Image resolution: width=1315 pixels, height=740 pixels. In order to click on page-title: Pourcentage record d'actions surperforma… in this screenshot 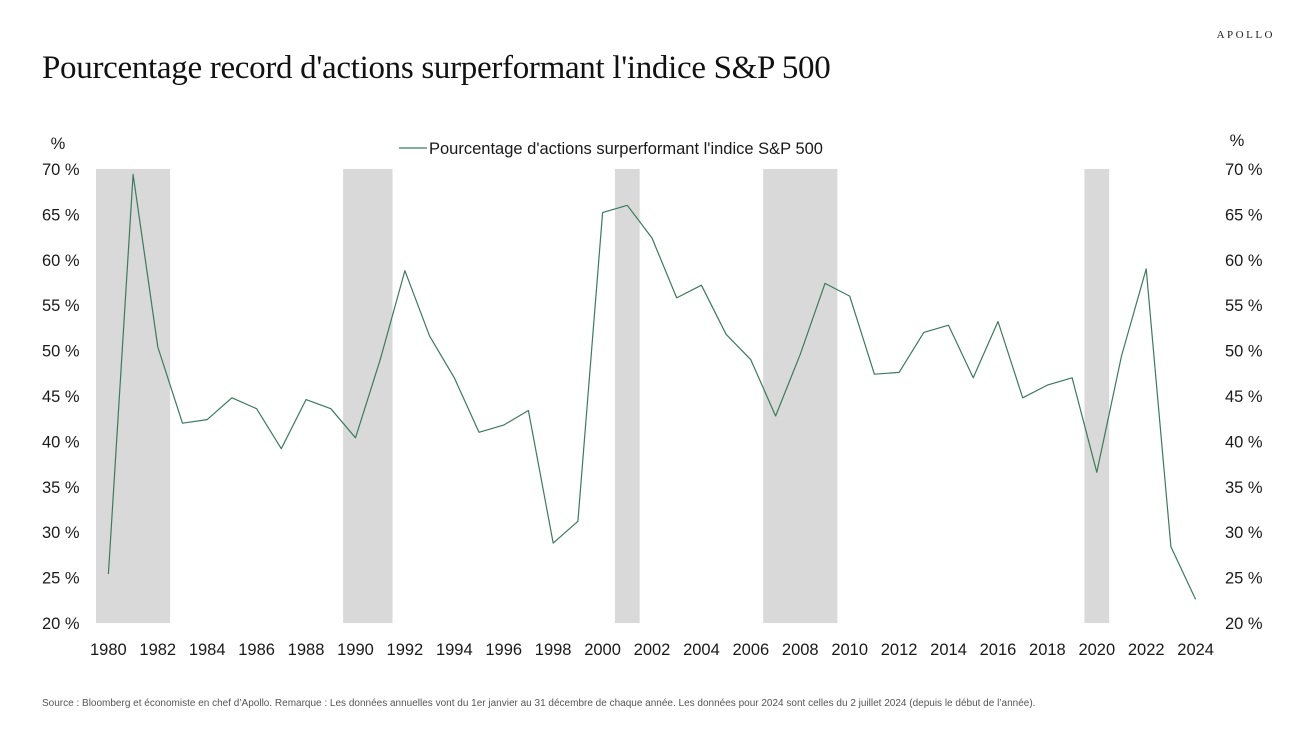, I will do `click(436, 68)`.